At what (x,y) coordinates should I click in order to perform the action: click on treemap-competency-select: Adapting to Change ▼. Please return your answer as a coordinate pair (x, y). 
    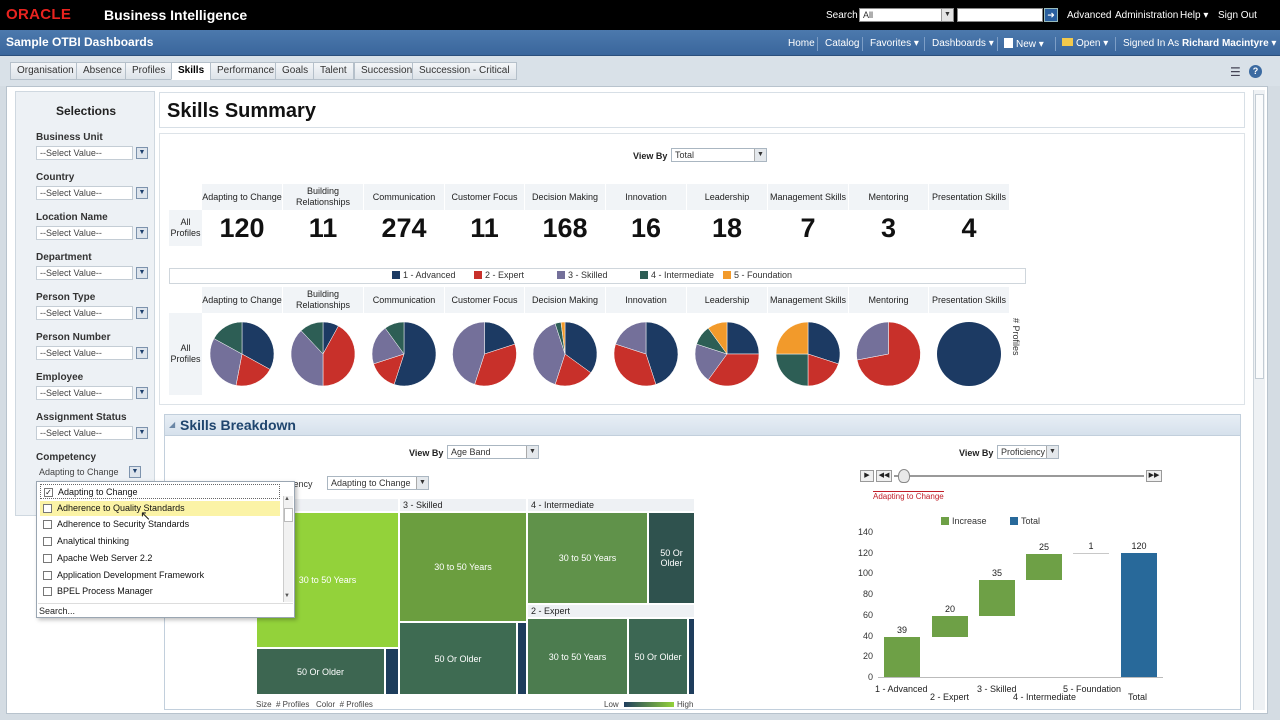
    Looking at the image, I should click on (378, 483).